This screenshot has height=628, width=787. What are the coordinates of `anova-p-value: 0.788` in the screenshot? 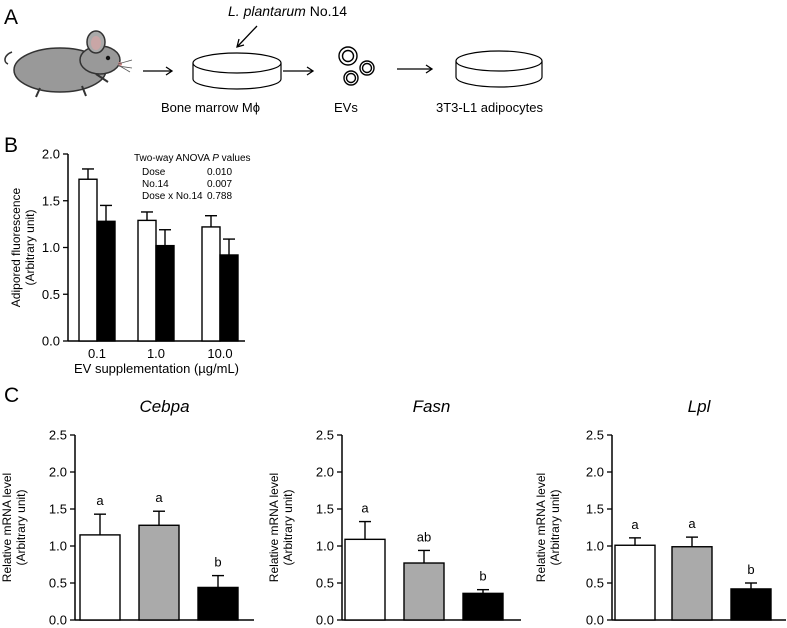 It's located at (219, 196).